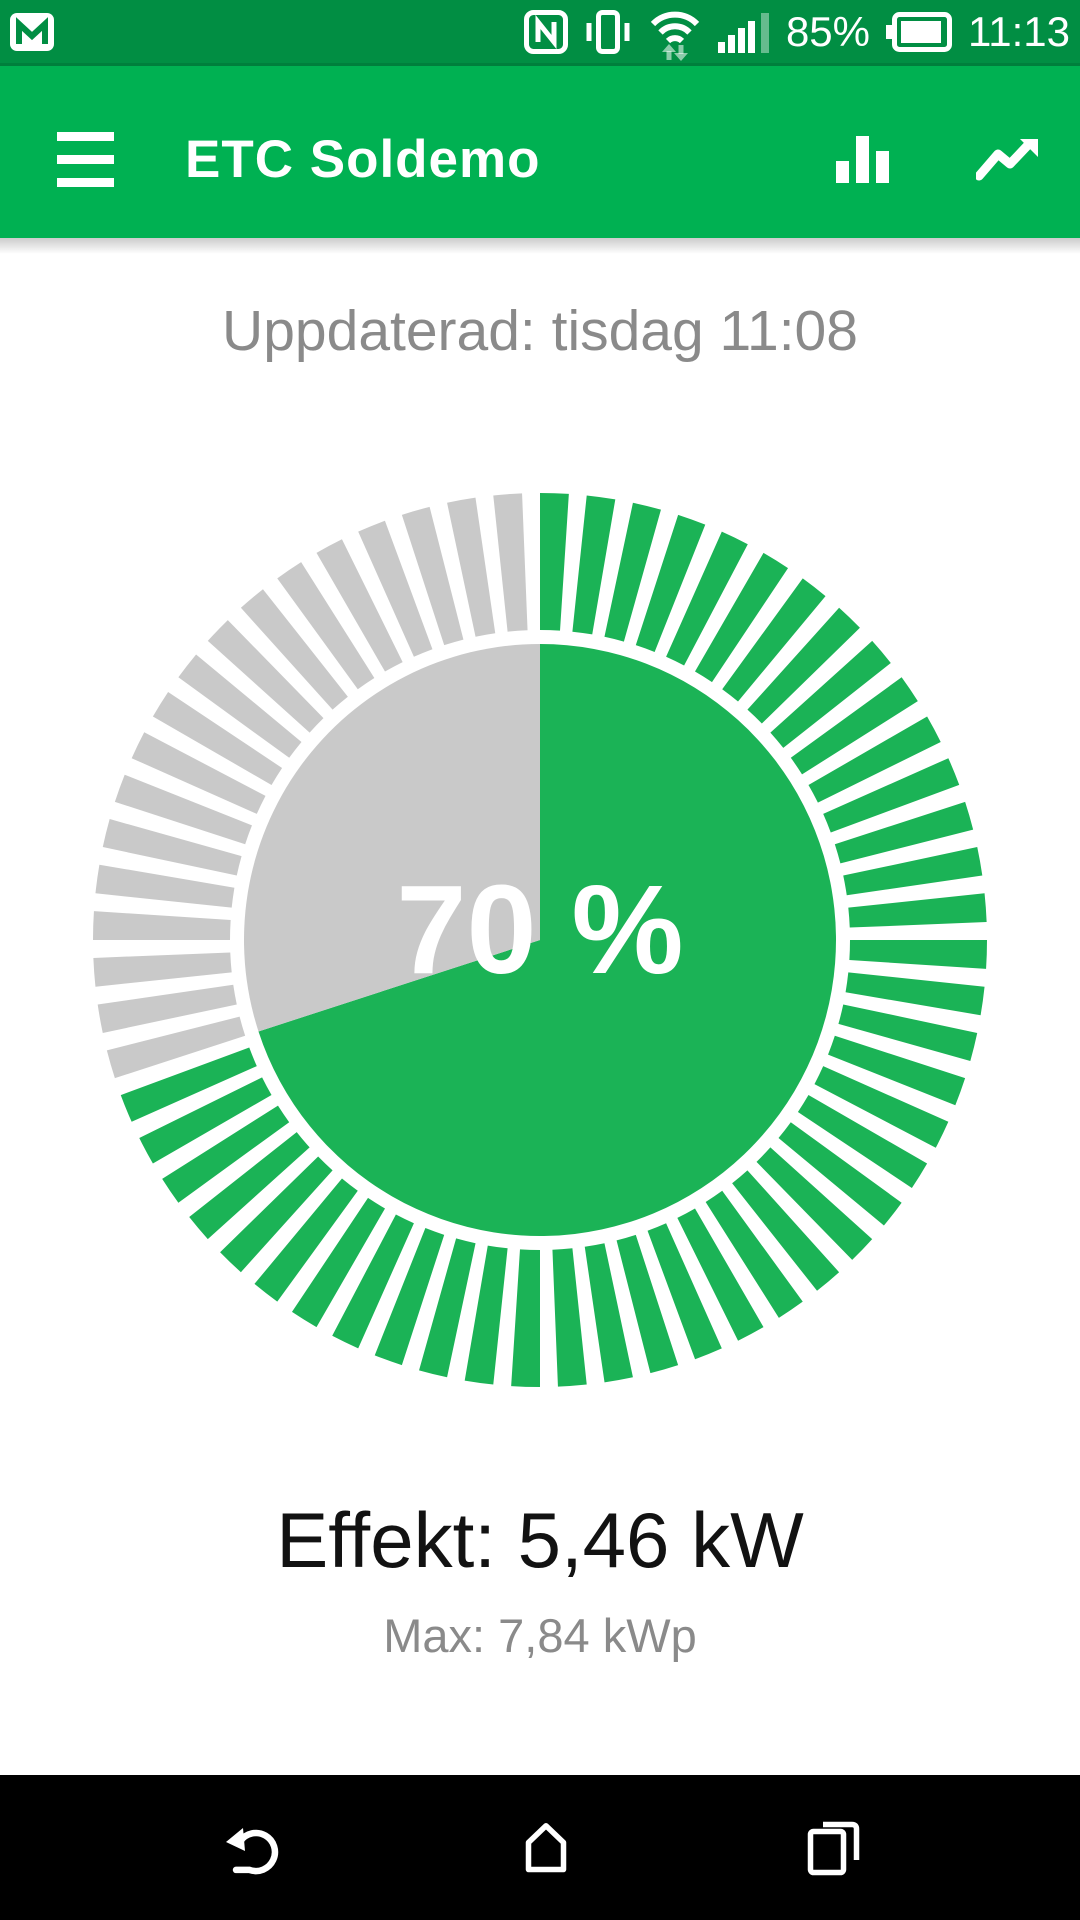 This screenshot has height=1920, width=1080. I want to click on effekt-value-text: Effekt: 5,46 kW, so click(540, 1540).